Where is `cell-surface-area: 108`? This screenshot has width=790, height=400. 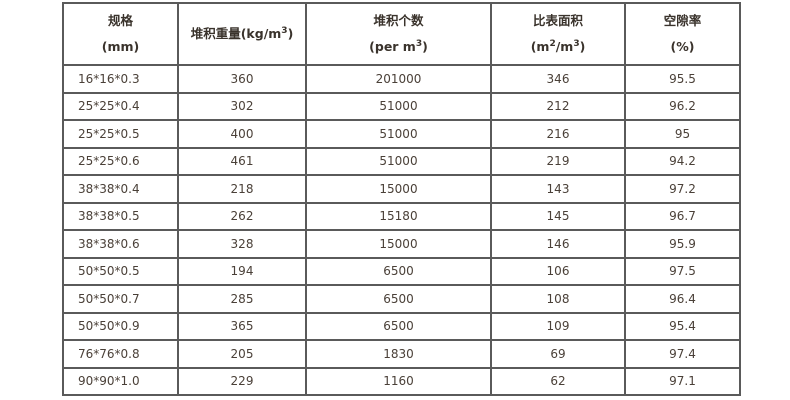
cell-surface-area: 108 is located at coordinates (558, 299).